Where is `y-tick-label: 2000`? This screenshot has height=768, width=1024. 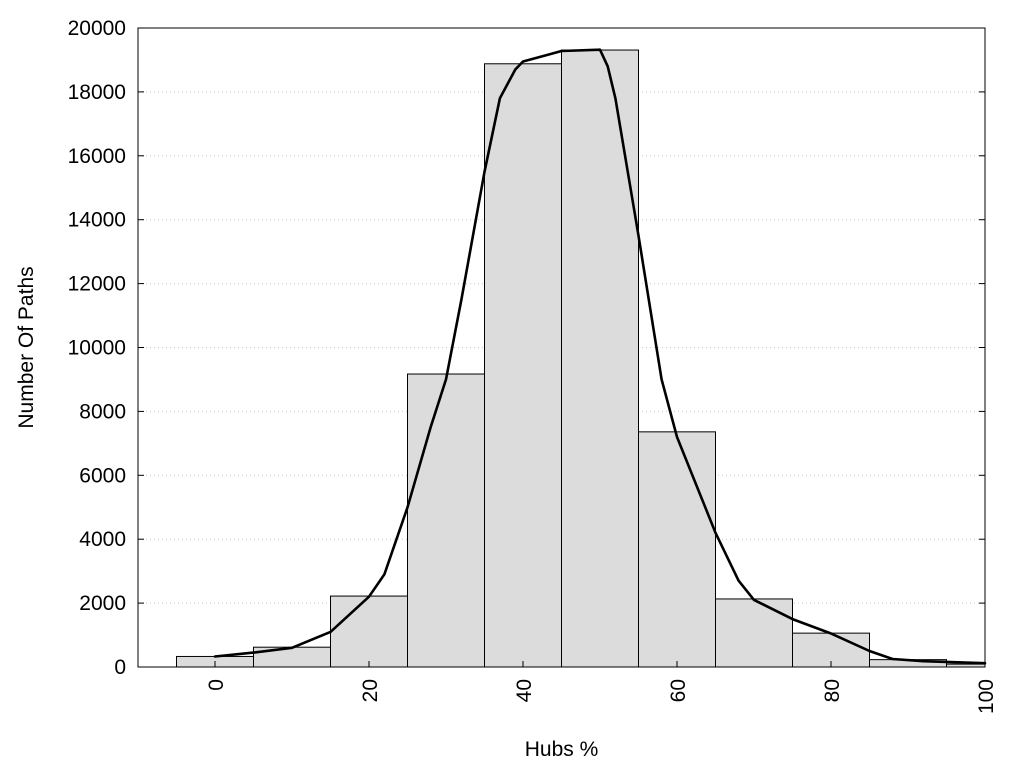
y-tick-label: 2000 is located at coordinates (102, 603).